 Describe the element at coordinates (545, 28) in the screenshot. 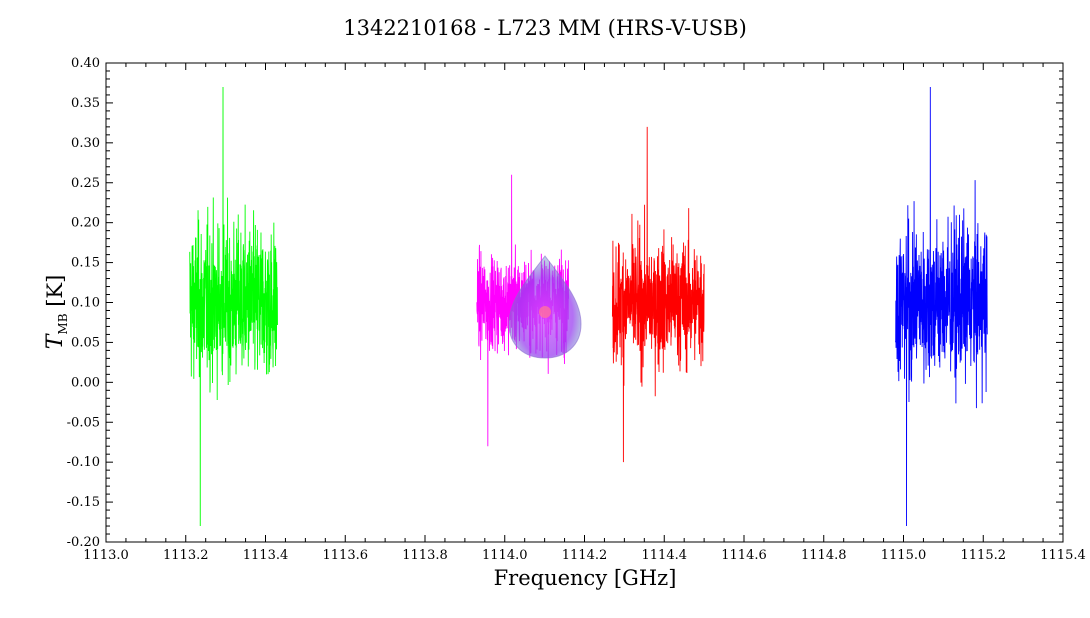

I see `chart-title: 1342210168 - L723 MM (HRS-V-USB)` at that location.